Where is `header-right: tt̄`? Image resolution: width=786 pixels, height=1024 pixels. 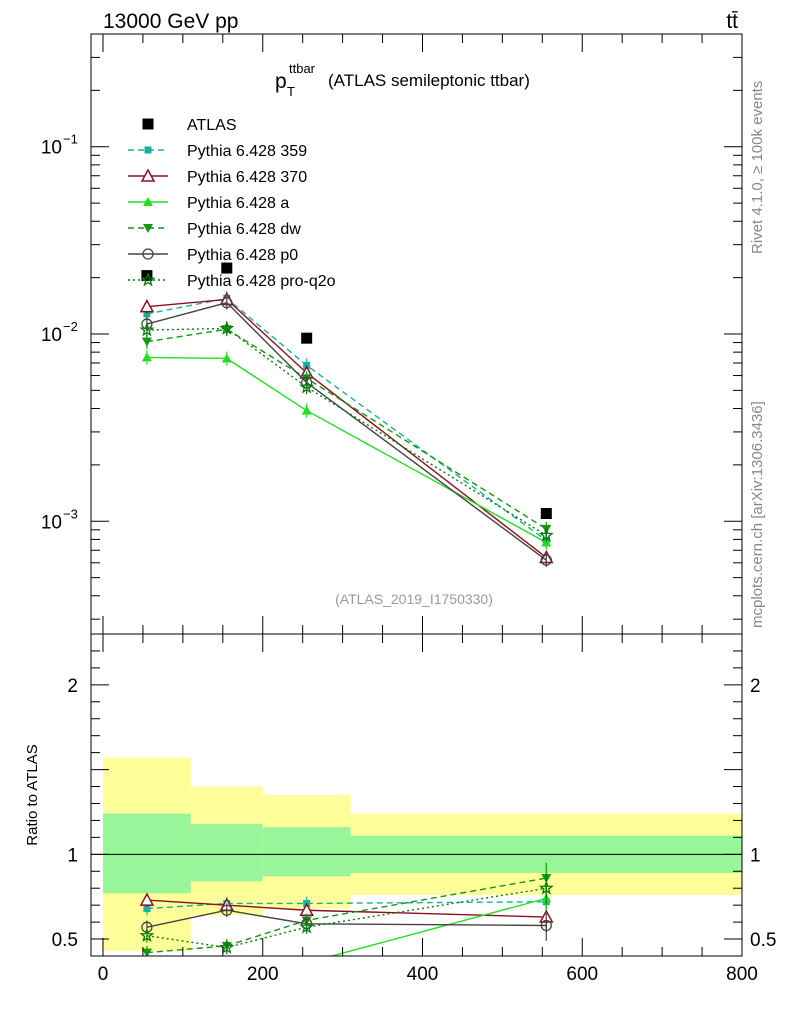 header-right: tt̄ is located at coordinates (732, 21).